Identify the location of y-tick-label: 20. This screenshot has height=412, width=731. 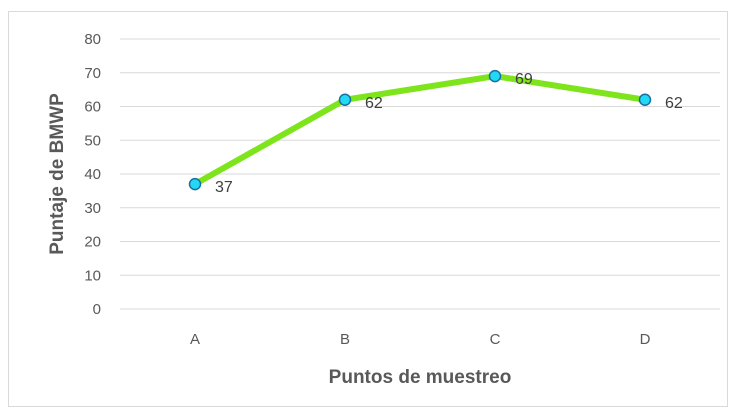
(92, 242).